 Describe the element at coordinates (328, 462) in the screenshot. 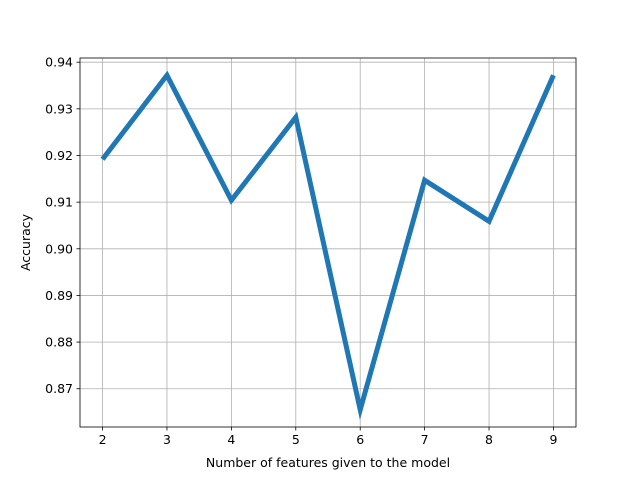

I see `x-axis-label: Number of features given to the model` at that location.